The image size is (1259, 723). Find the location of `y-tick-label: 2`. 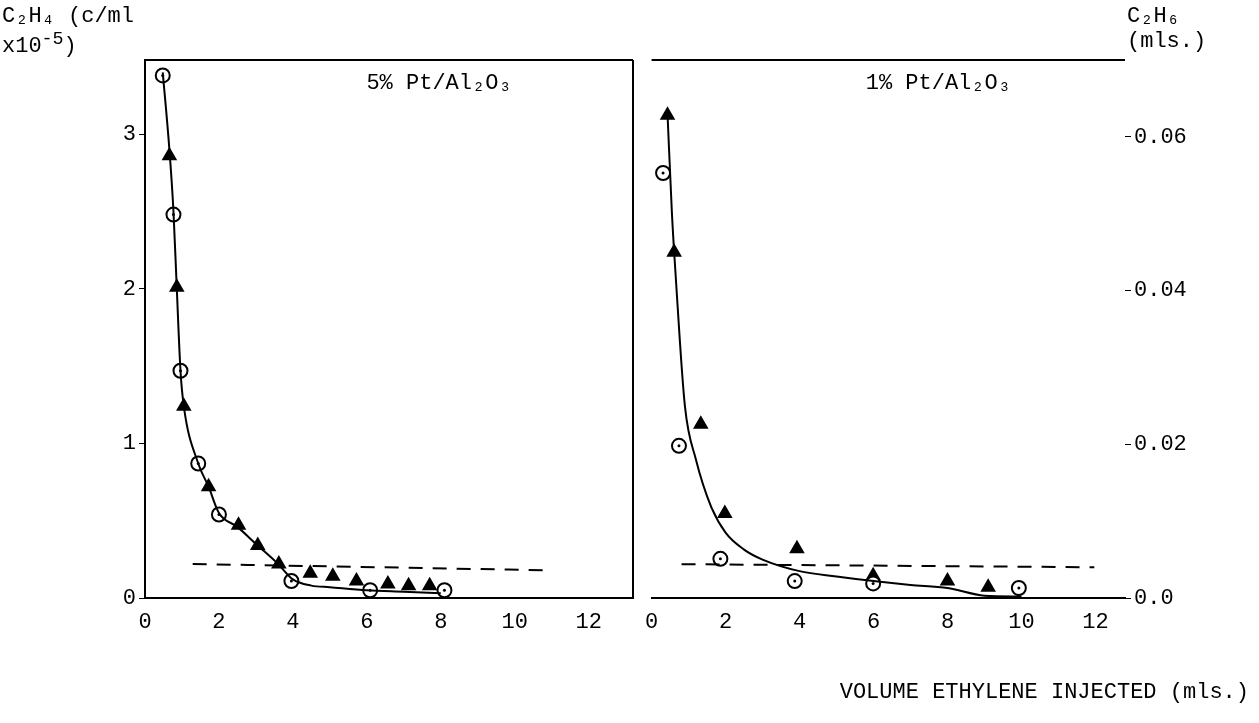

y-tick-label: 2 is located at coordinates (129, 289).